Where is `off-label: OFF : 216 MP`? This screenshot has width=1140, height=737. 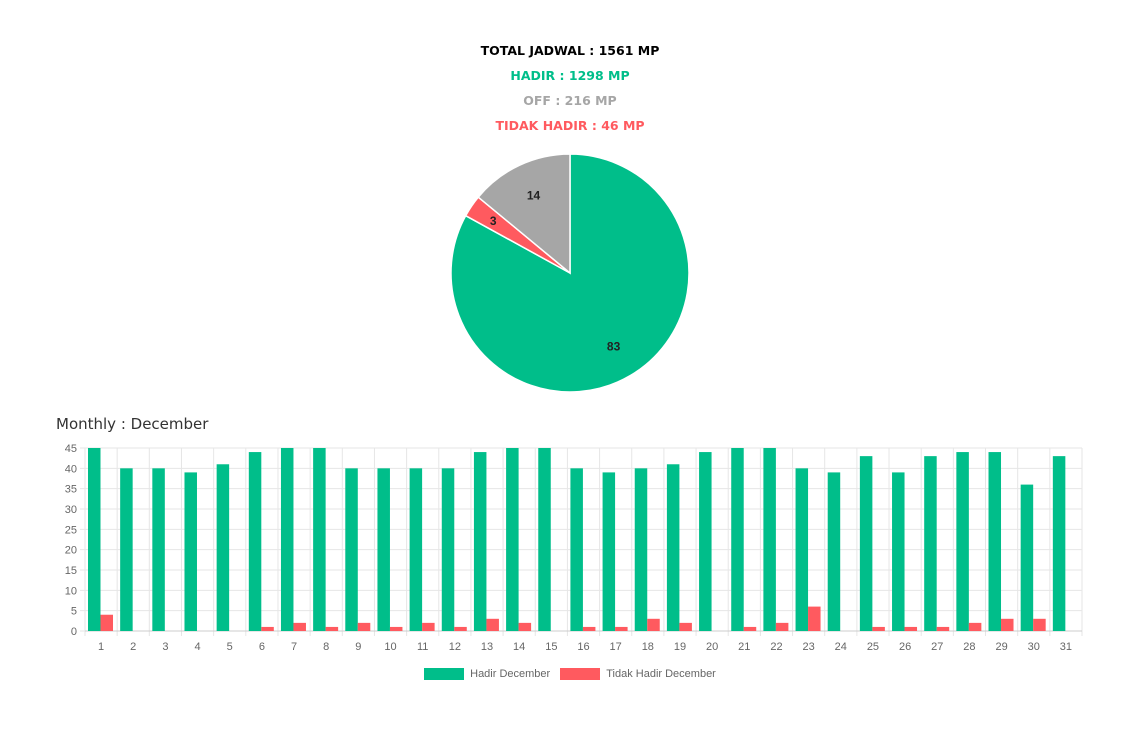
off-label: OFF : 216 MP is located at coordinates (570, 100).